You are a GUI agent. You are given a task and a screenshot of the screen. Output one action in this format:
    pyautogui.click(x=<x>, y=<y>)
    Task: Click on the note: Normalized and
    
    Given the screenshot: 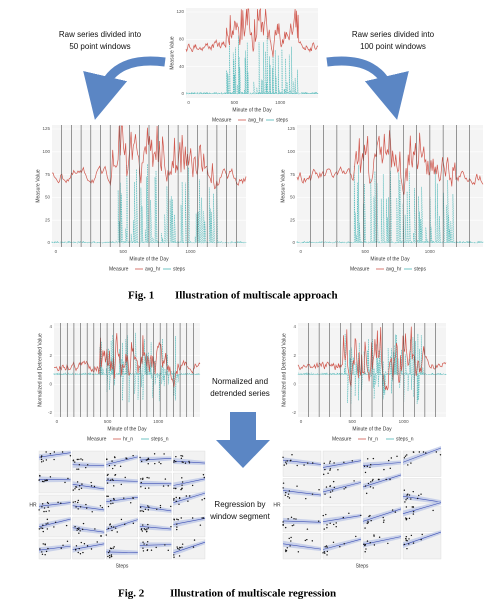 What is the action you would take?
    pyautogui.click(x=240, y=381)
    